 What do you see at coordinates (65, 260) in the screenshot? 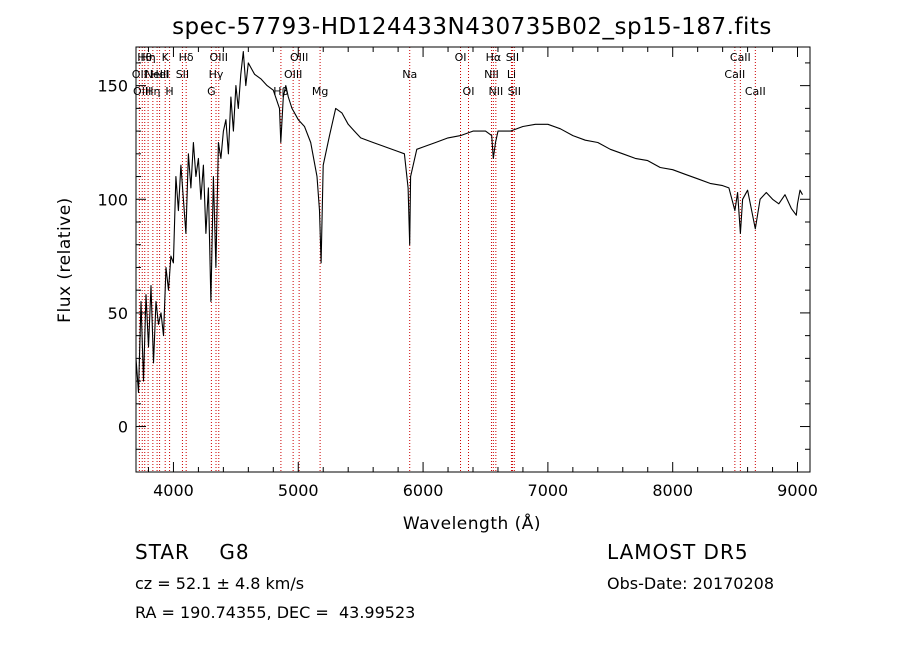
I see `y-axis-label: Flux (relative)` at bounding box center [65, 260].